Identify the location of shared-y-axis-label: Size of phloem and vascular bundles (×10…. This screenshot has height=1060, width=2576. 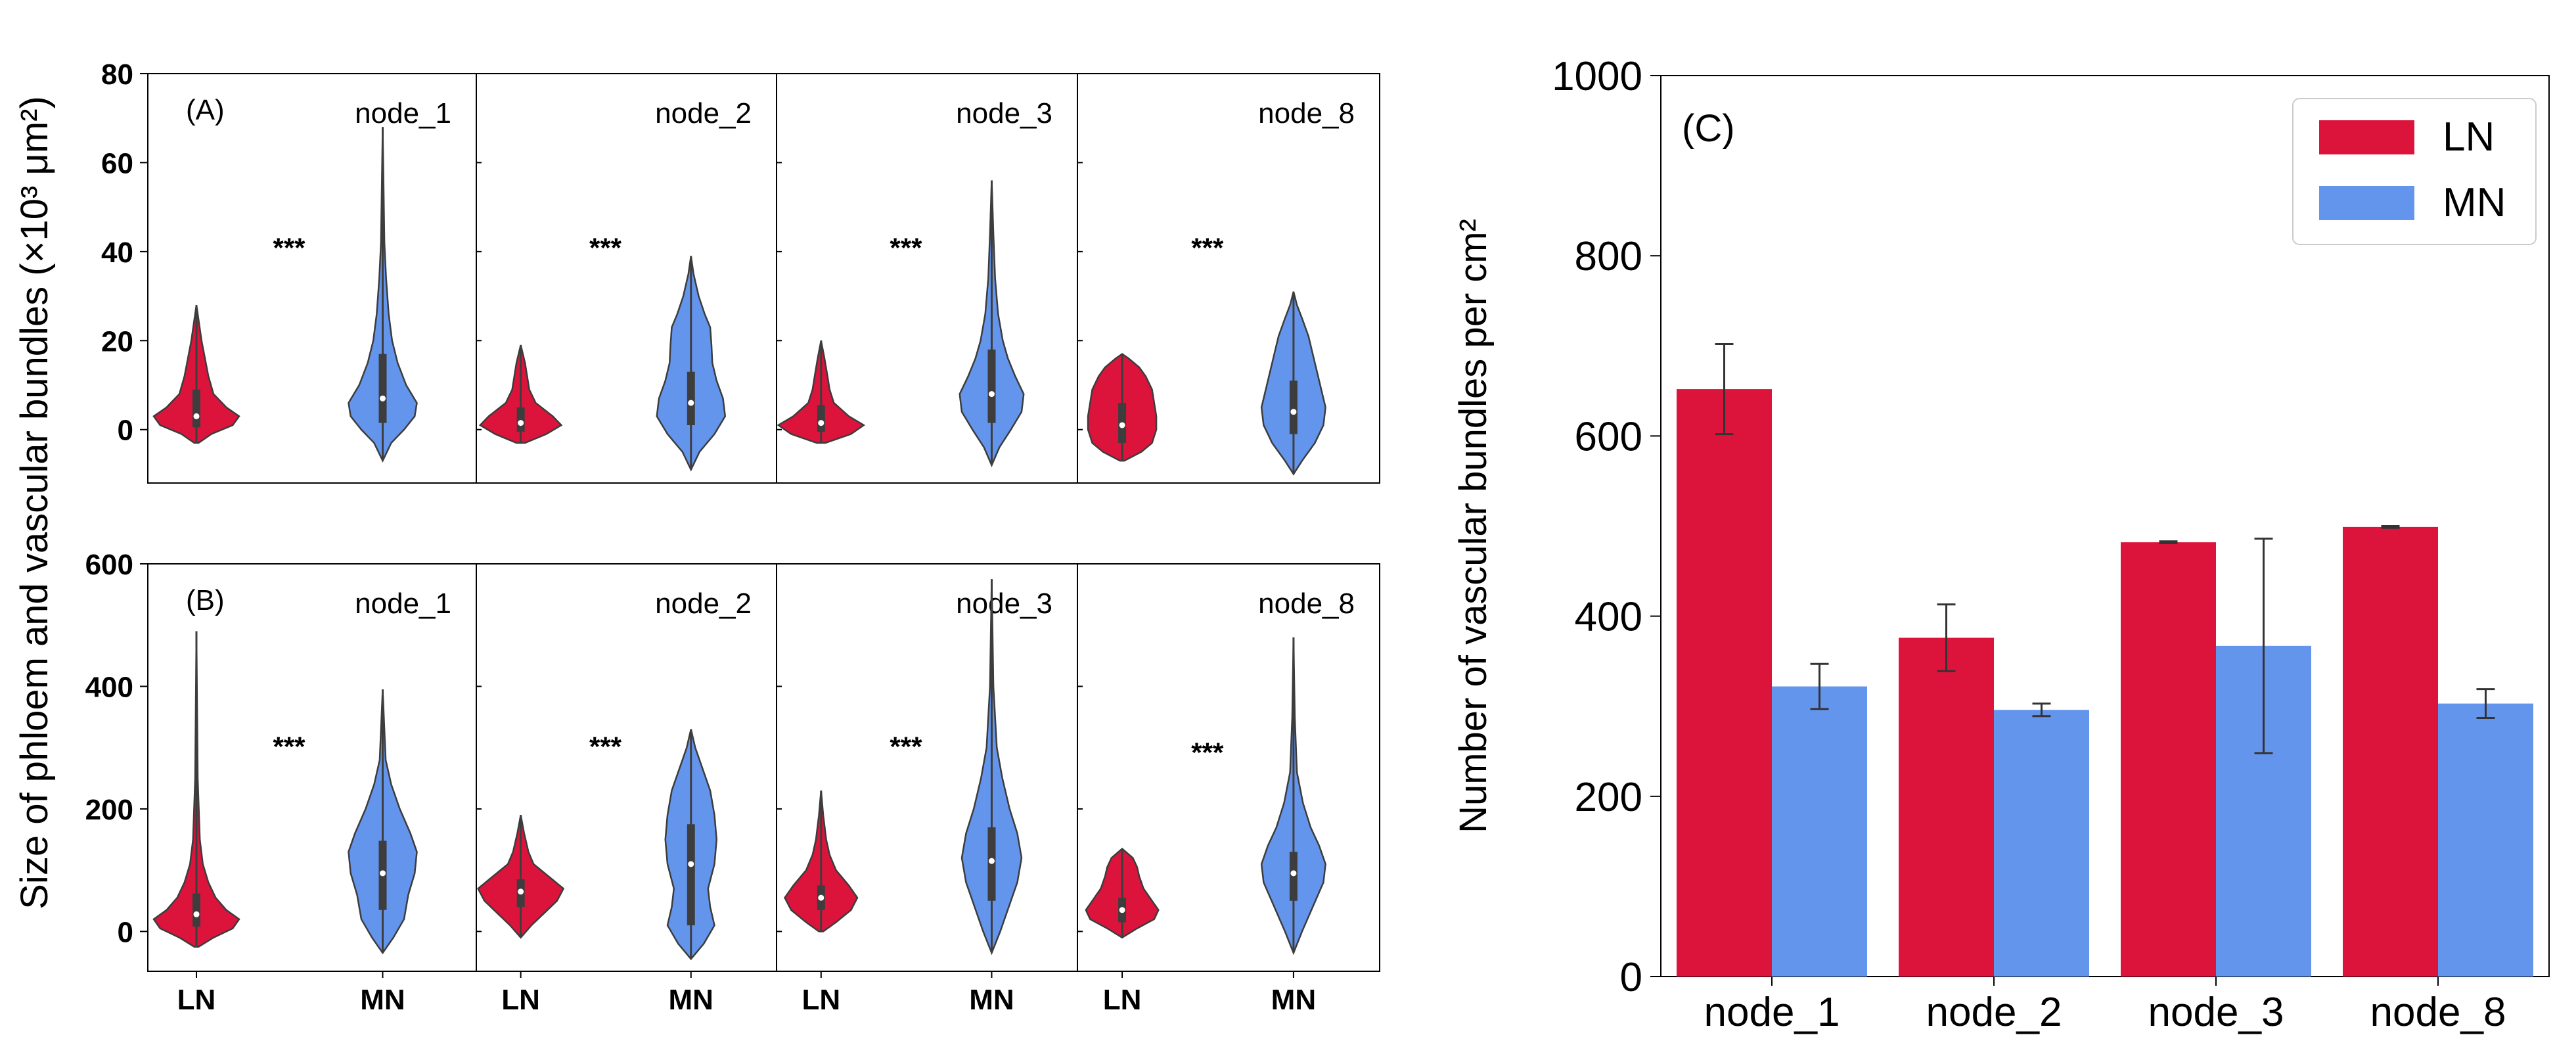
(34, 503).